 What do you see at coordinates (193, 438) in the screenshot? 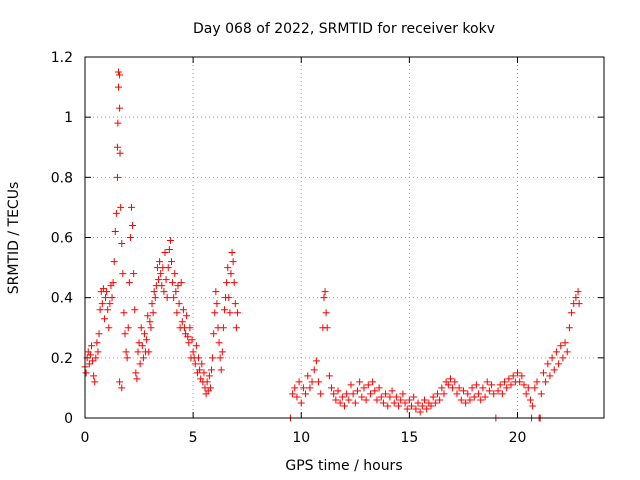
I see `x-tick-label: 5` at bounding box center [193, 438].